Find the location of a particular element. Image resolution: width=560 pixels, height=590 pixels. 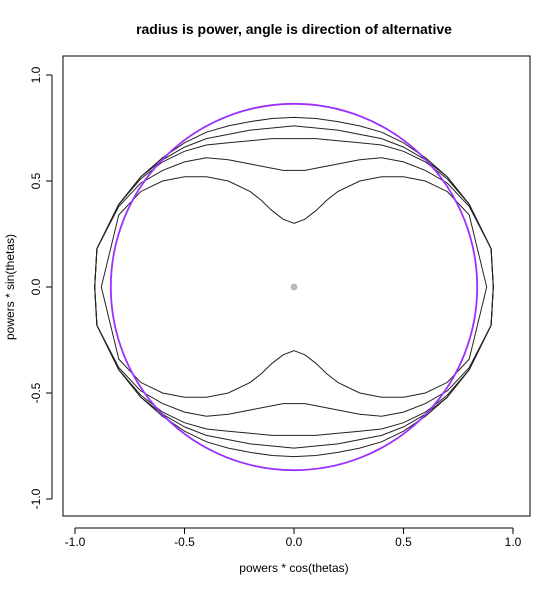

center-point is located at coordinates (294, 287).